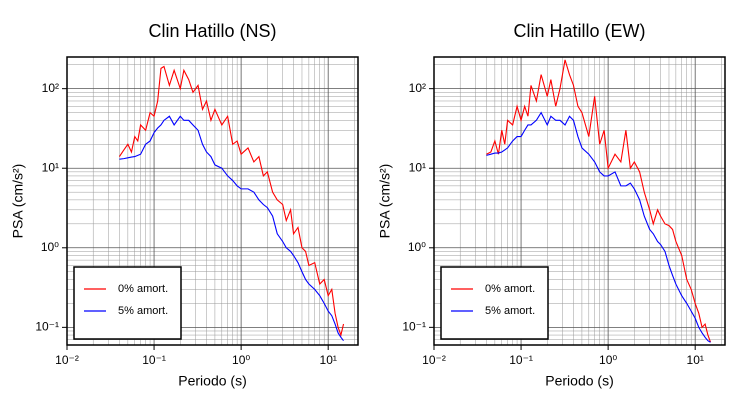  Describe the element at coordinates (212, 31) in the screenshot. I see `chart-title: Clin Hatillo (NS)` at that location.